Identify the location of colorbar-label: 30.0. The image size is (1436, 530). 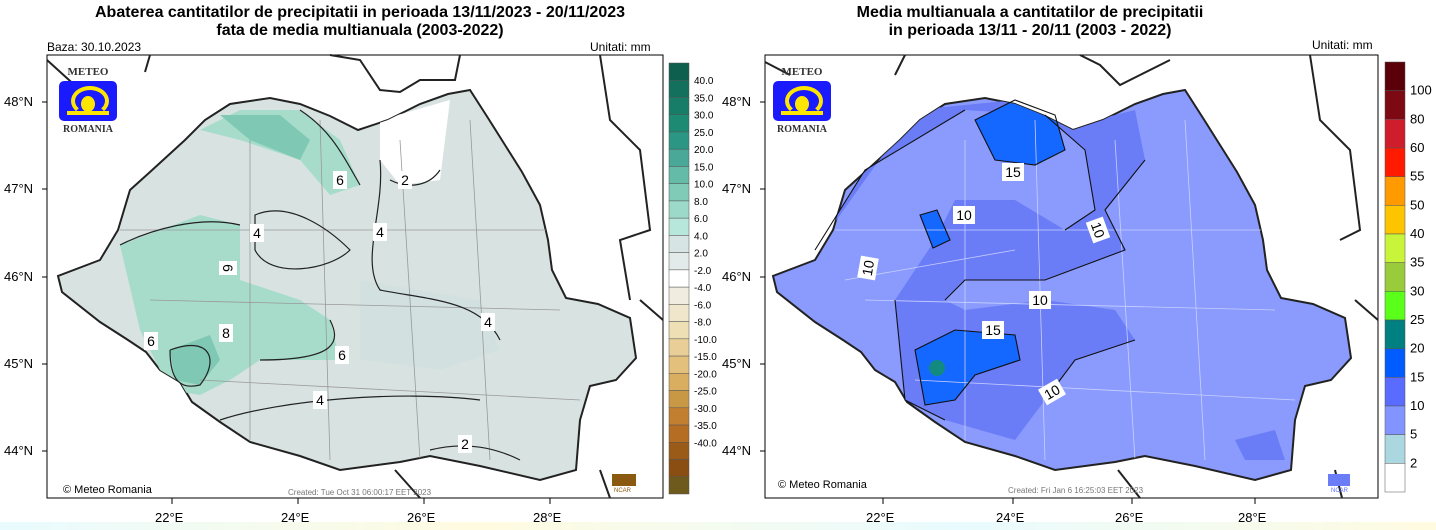
(704, 116).